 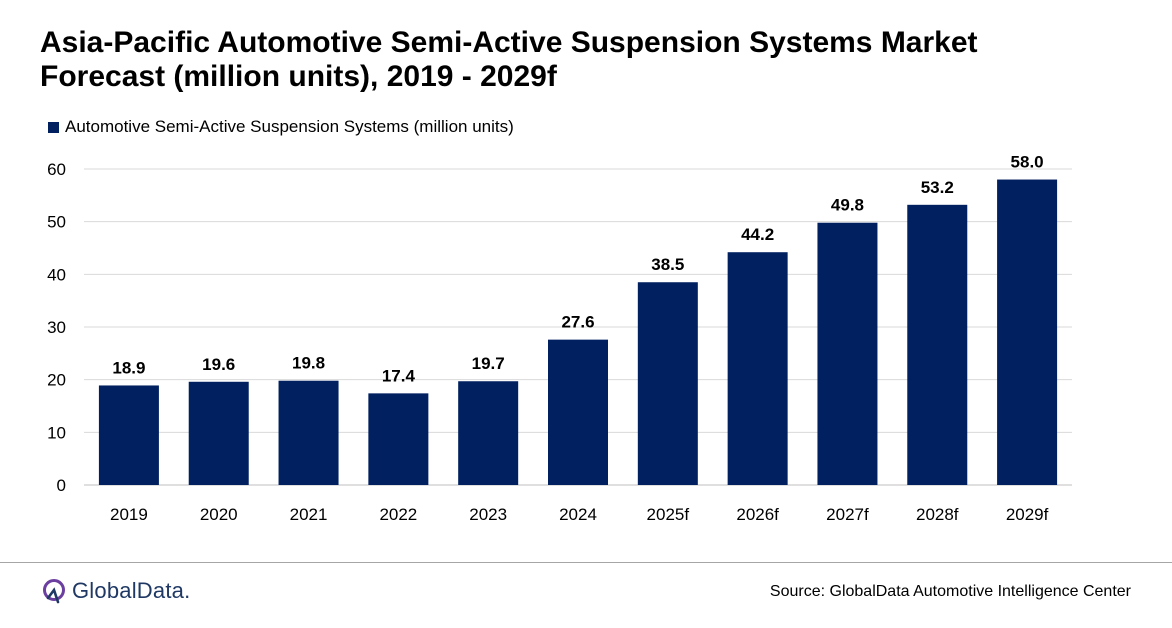 What do you see at coordinates (577, 322) in the screenshot?
I see `data-label: 27.6` at bounding box center [577, 322].